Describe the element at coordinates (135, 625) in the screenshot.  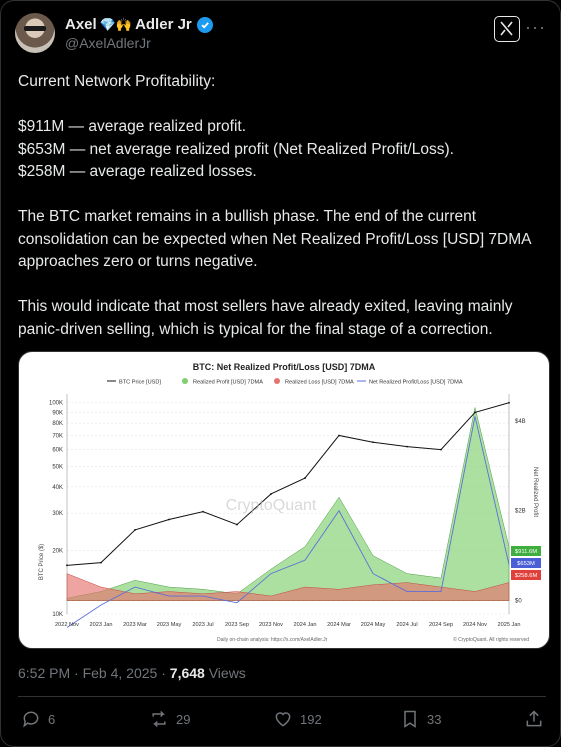
I see `x-tick-label: 2023 Mar` at that location.